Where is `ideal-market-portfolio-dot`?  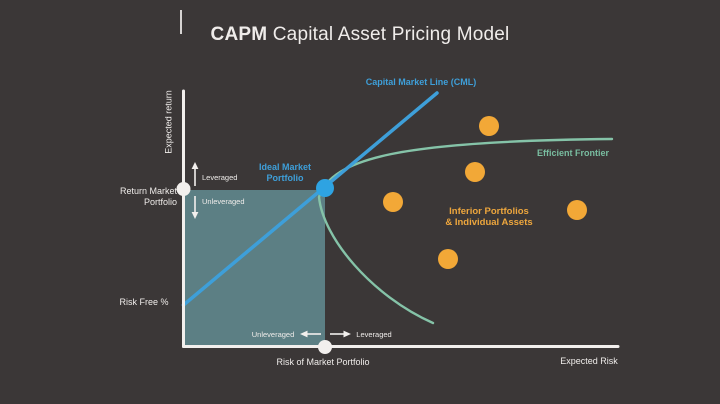 ideal-market-portfolio-dot is located at coordinates (325, 188).